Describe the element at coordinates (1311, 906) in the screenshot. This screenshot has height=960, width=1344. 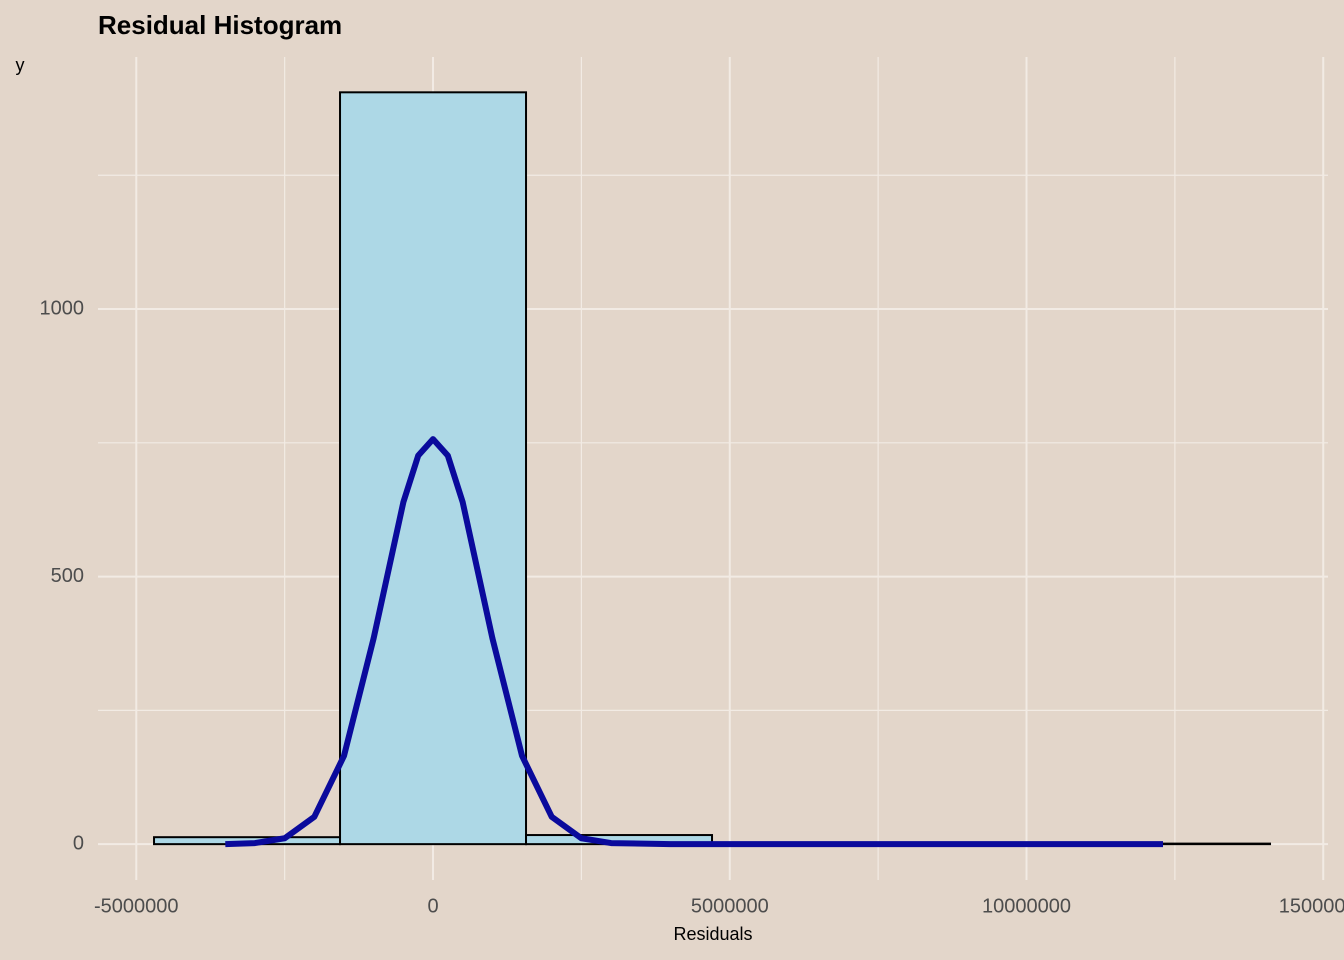
I see `x-tick-label: 15000000` at that location.